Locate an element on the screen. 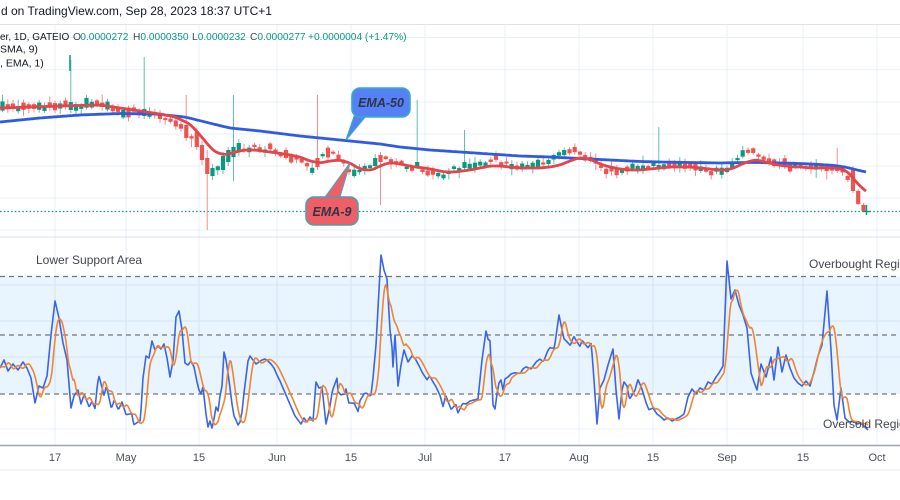  svg-text: +0.0000004 (+1.47%) is located at coordinates (357, 37).